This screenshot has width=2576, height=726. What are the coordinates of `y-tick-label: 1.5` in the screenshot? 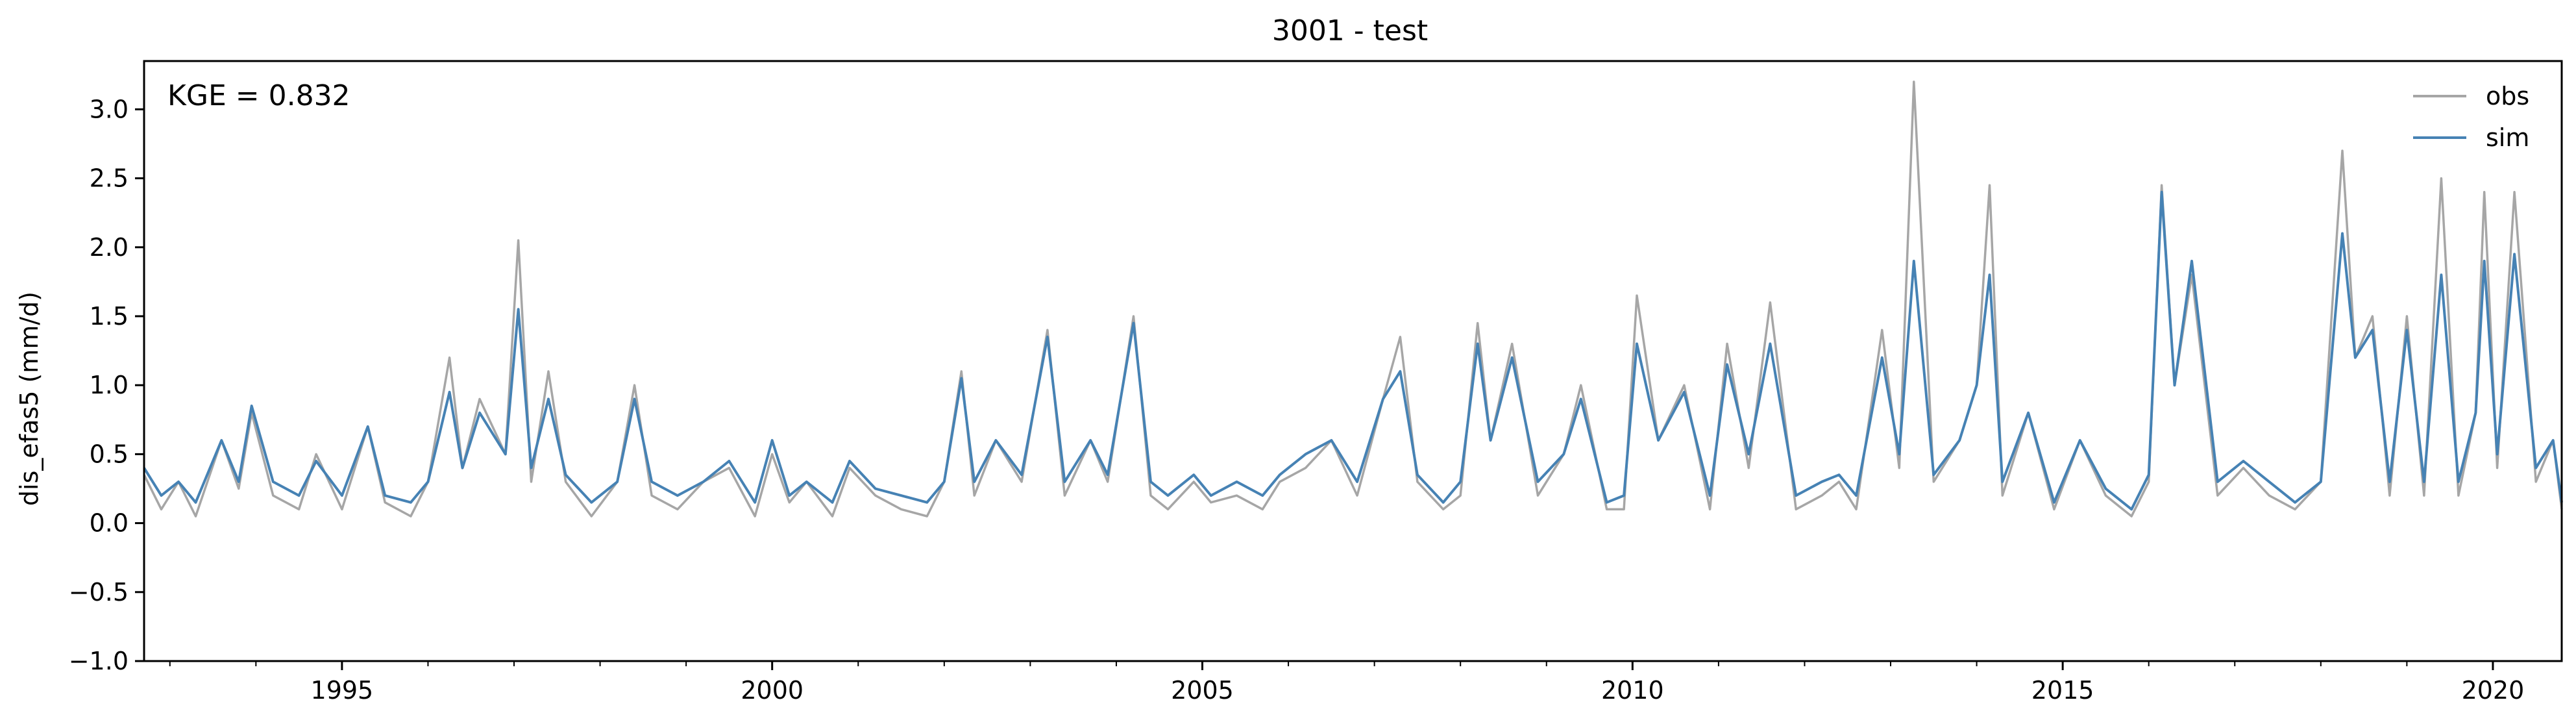 It's located at (109, 316).